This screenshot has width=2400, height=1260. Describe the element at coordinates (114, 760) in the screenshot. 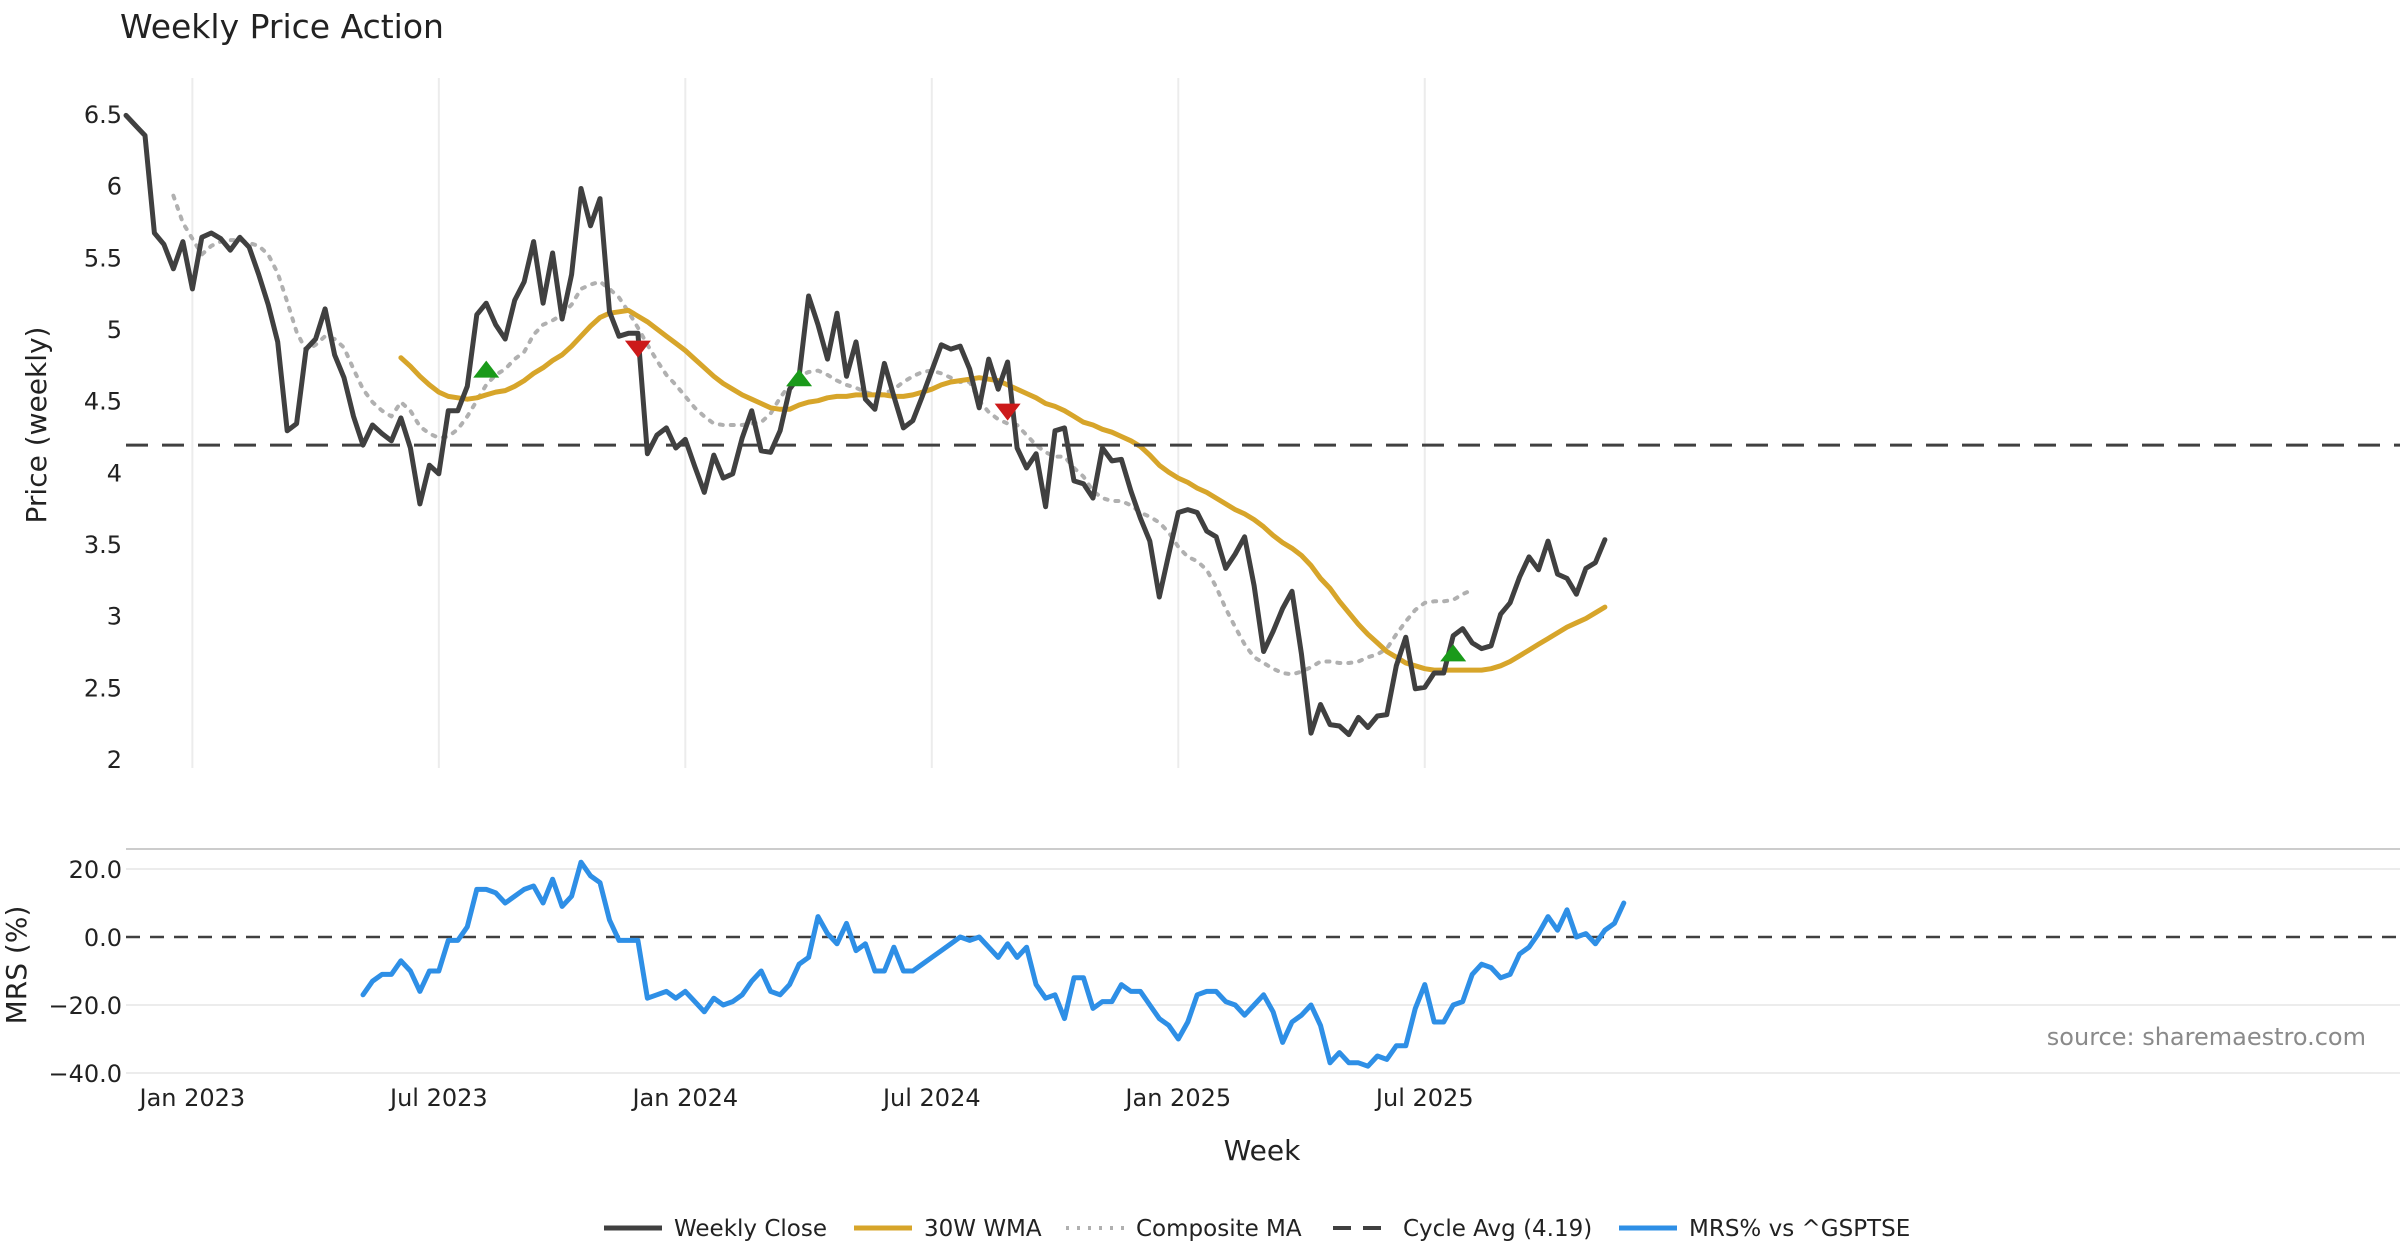

I see `price-y-tick-label: 2` at that location.